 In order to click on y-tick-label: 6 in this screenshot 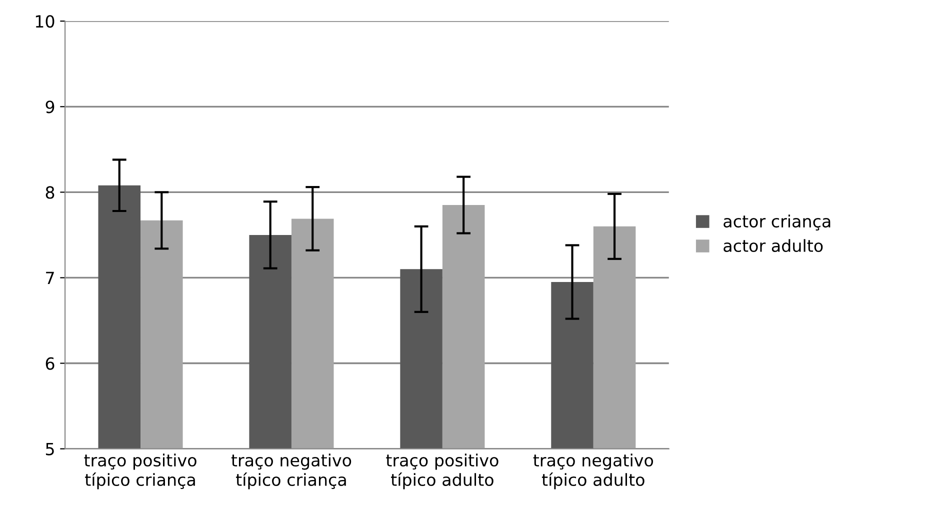, I will do `click(50, 363)`.